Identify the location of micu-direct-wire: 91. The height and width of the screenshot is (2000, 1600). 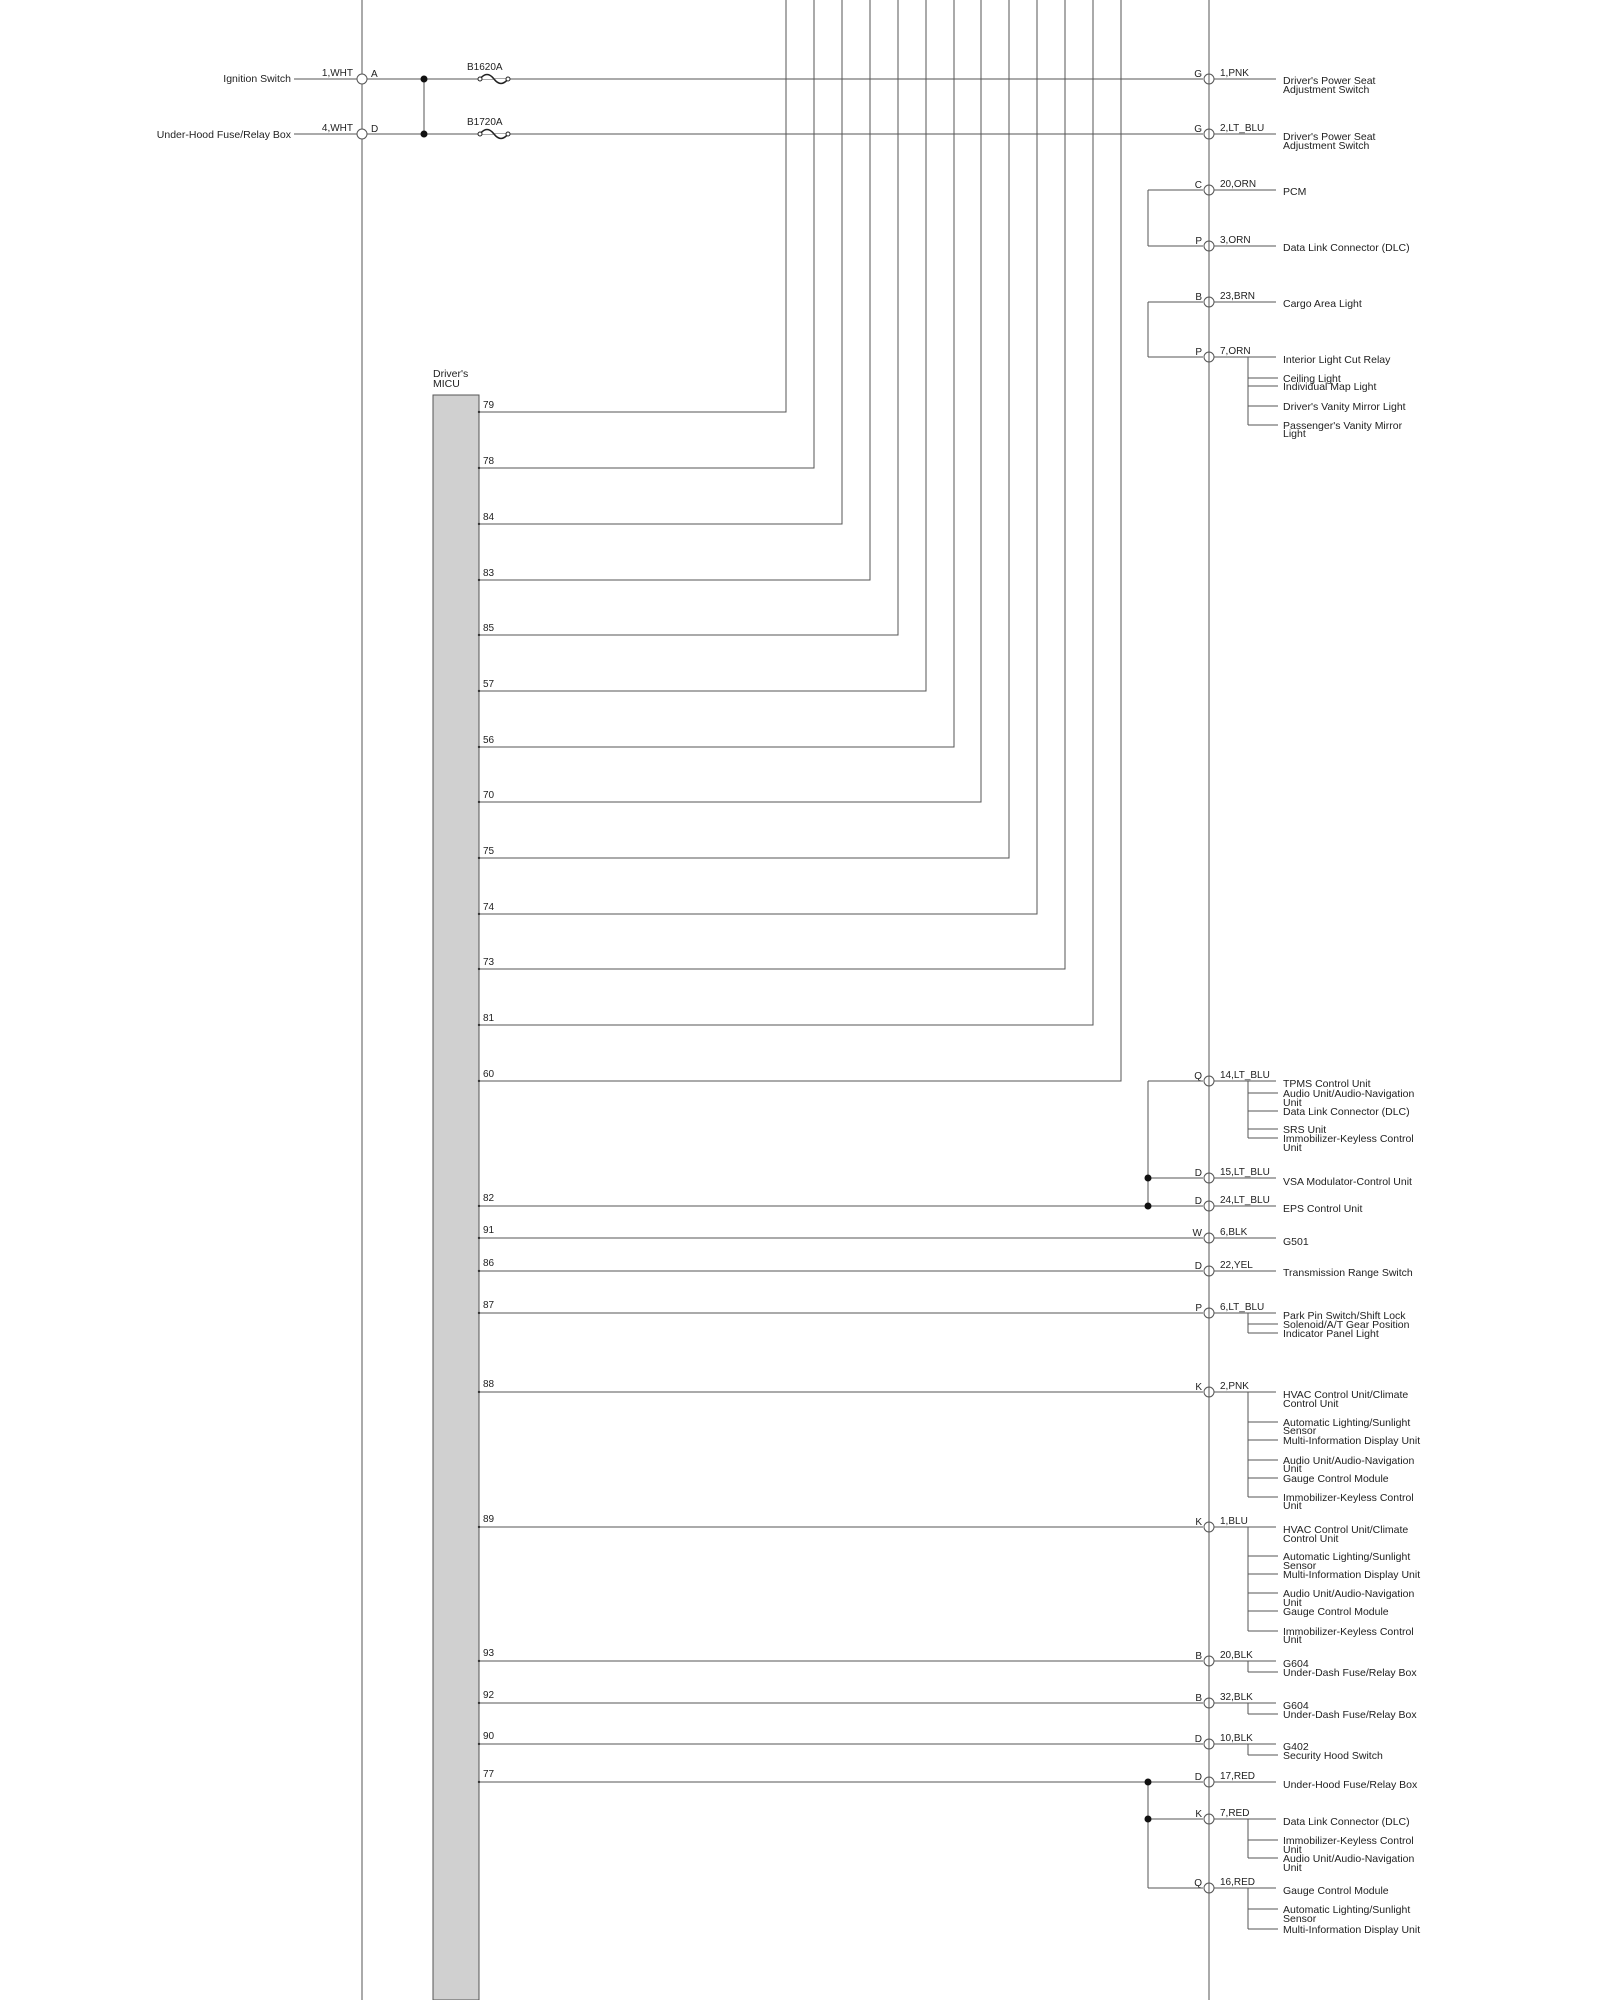
(840, 1232).